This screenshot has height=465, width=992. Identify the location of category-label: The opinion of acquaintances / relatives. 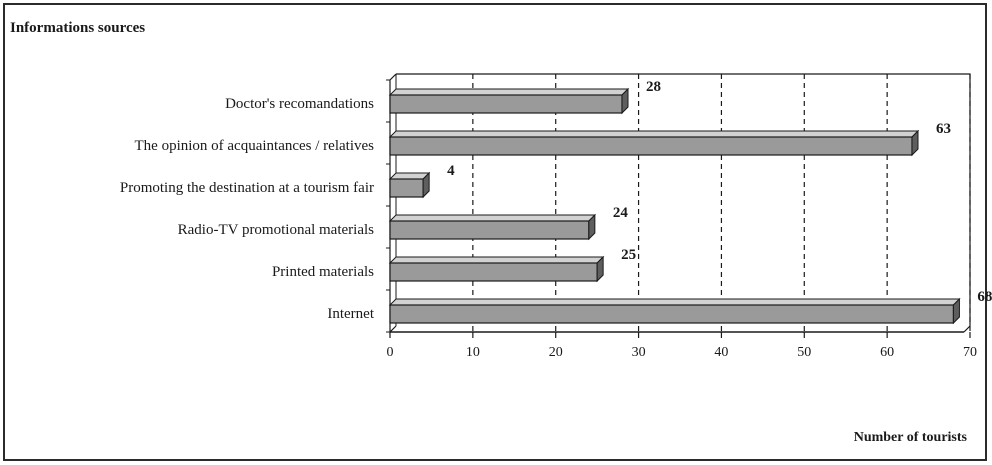
(255, 146).